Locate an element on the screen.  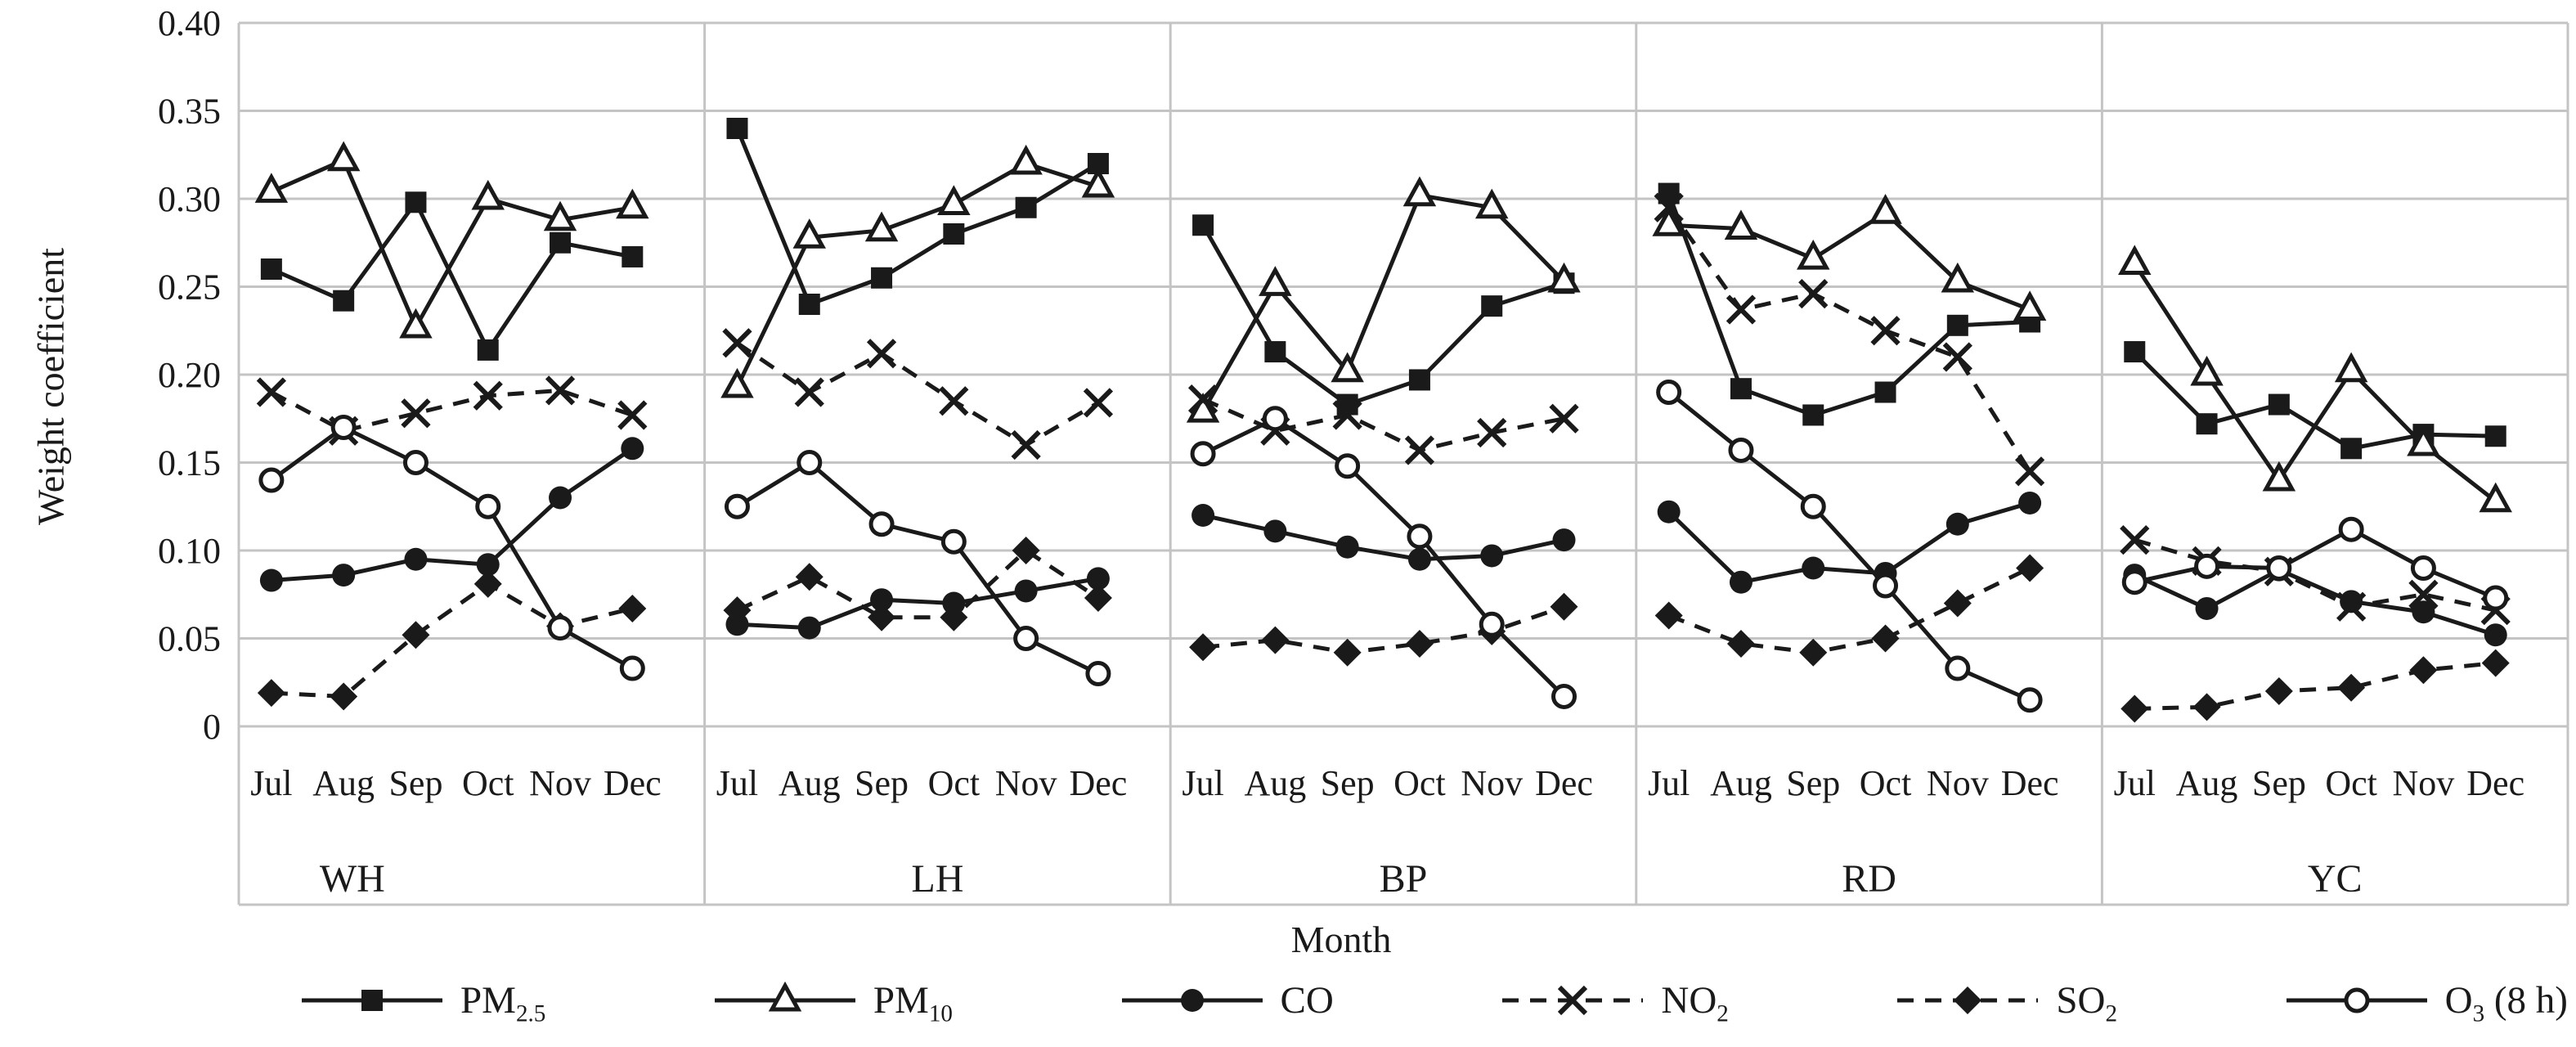
y-tick-label: 0 is located at coordinates (212, 727).